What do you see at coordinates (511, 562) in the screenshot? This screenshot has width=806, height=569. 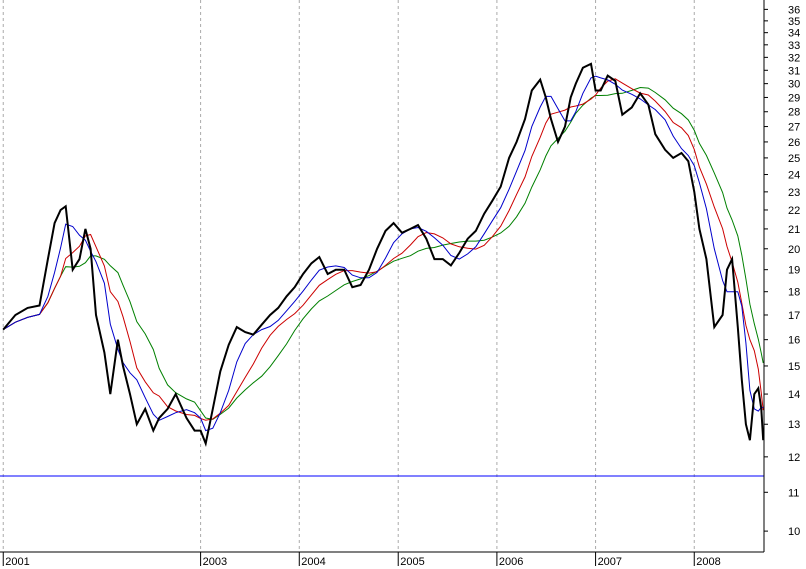 I see `x-tick-label-2006: 2006` at bounding box center [511, 562].